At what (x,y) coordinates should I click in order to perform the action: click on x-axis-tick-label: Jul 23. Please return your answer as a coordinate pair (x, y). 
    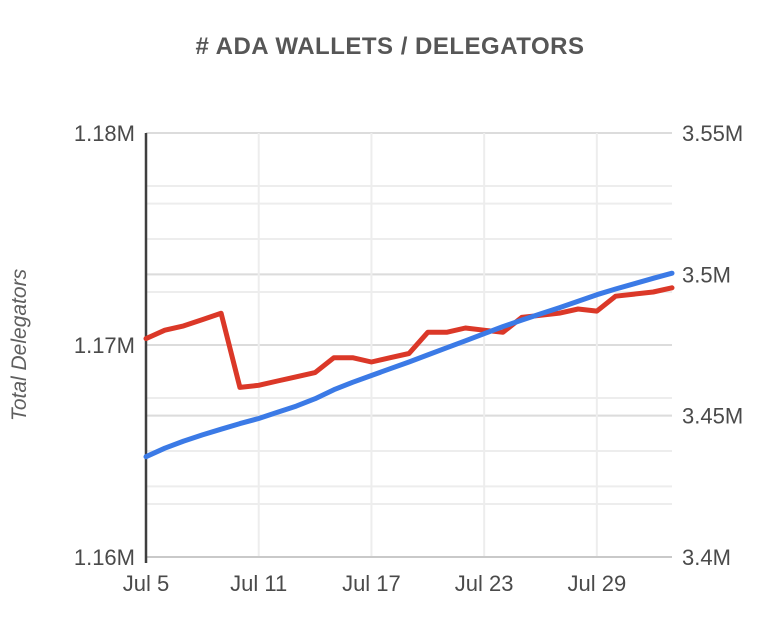
    Looking at the image, I should click on (484, 583).